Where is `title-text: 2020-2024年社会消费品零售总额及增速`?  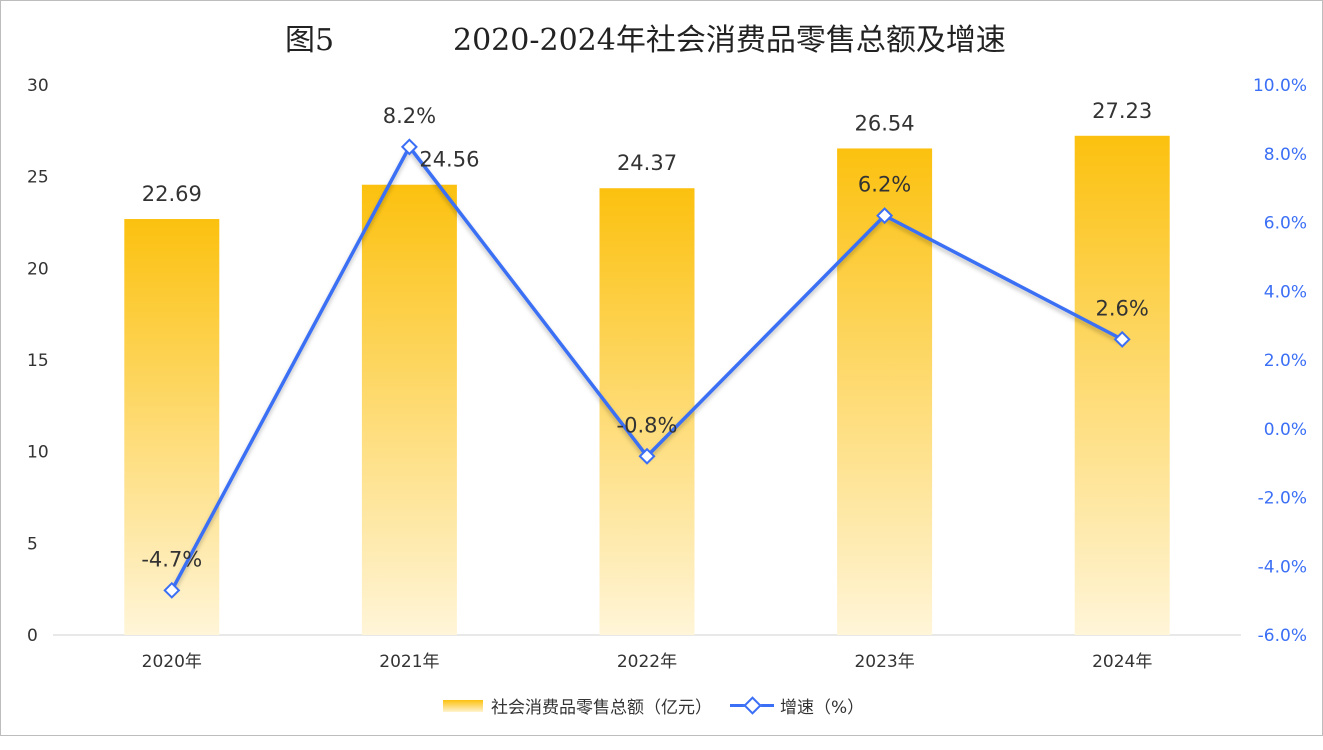 title-text: 2020-2024年社会消费品零售总额及增速 is located at coordinates (729, 40).